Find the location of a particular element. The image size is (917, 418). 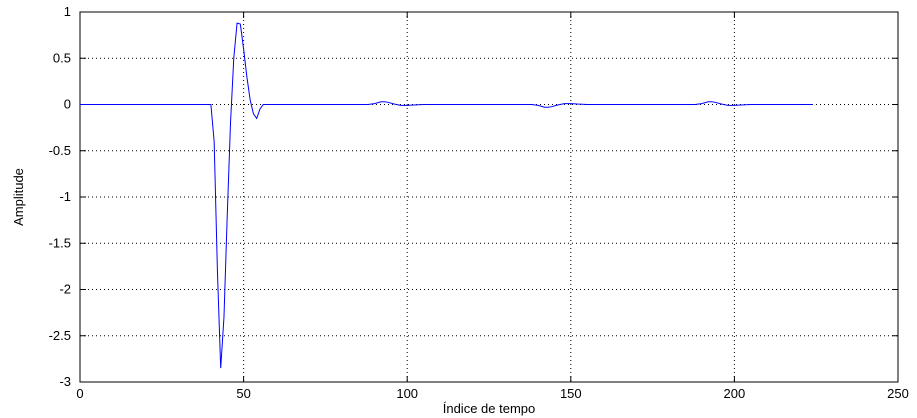

y-tick-label: -2.5 is located at coordinates (60, 335).